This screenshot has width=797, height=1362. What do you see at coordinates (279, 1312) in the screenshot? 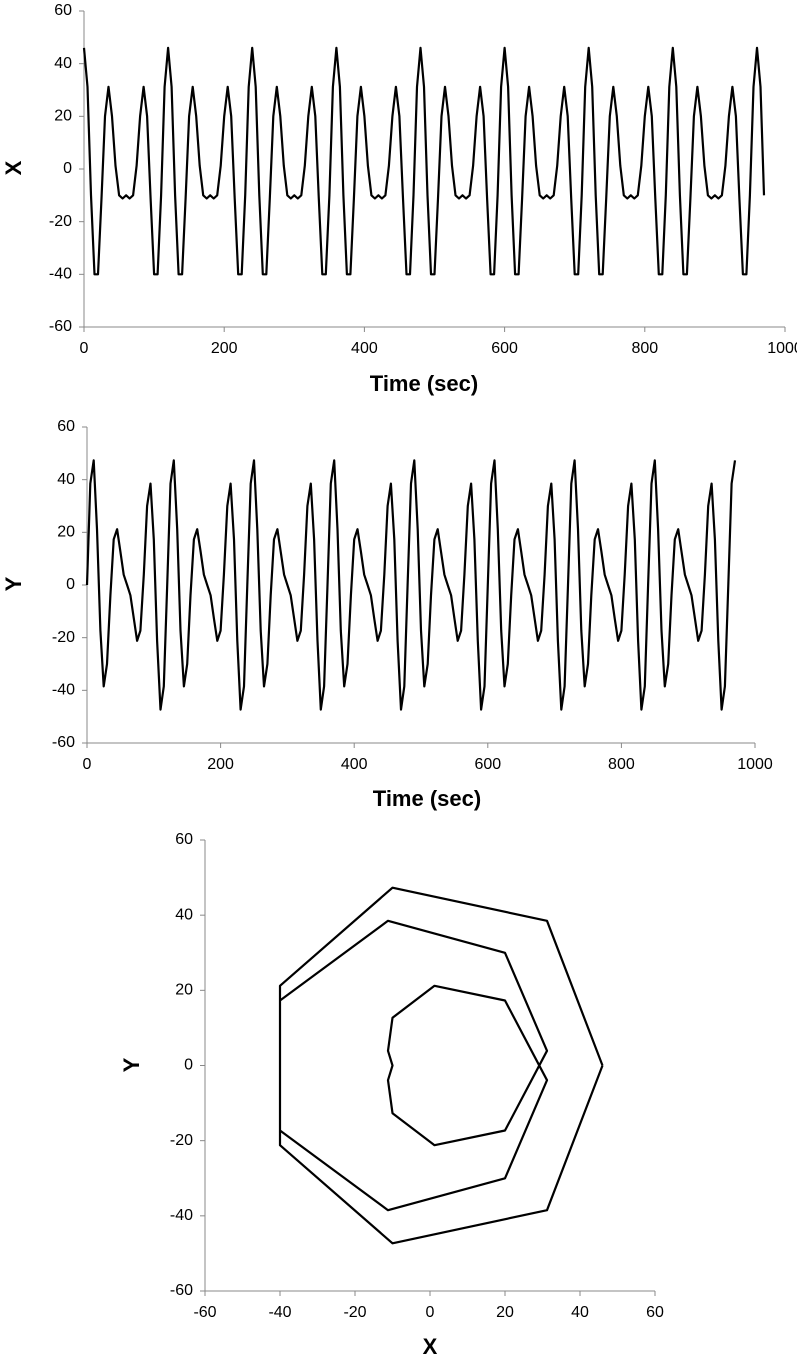
I see `x-tick-label: -40` at bounding box center [279, 1312].